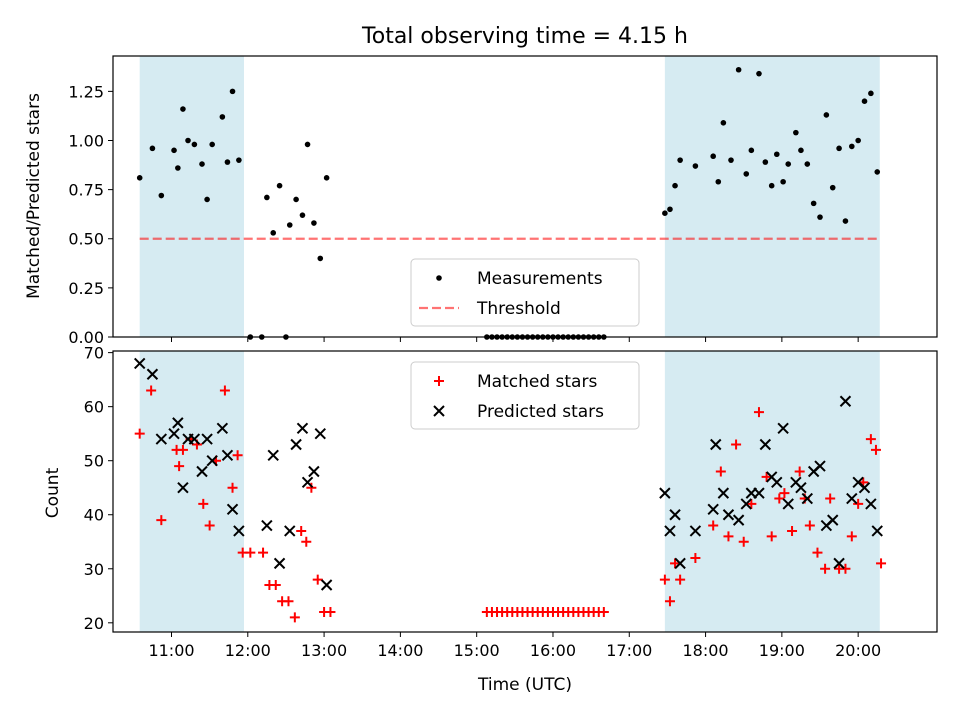  What do you see at coordinates (324, 650) in the screenshot?
I see `x-tick-label: 13:00` at bounding box center [324, 650].